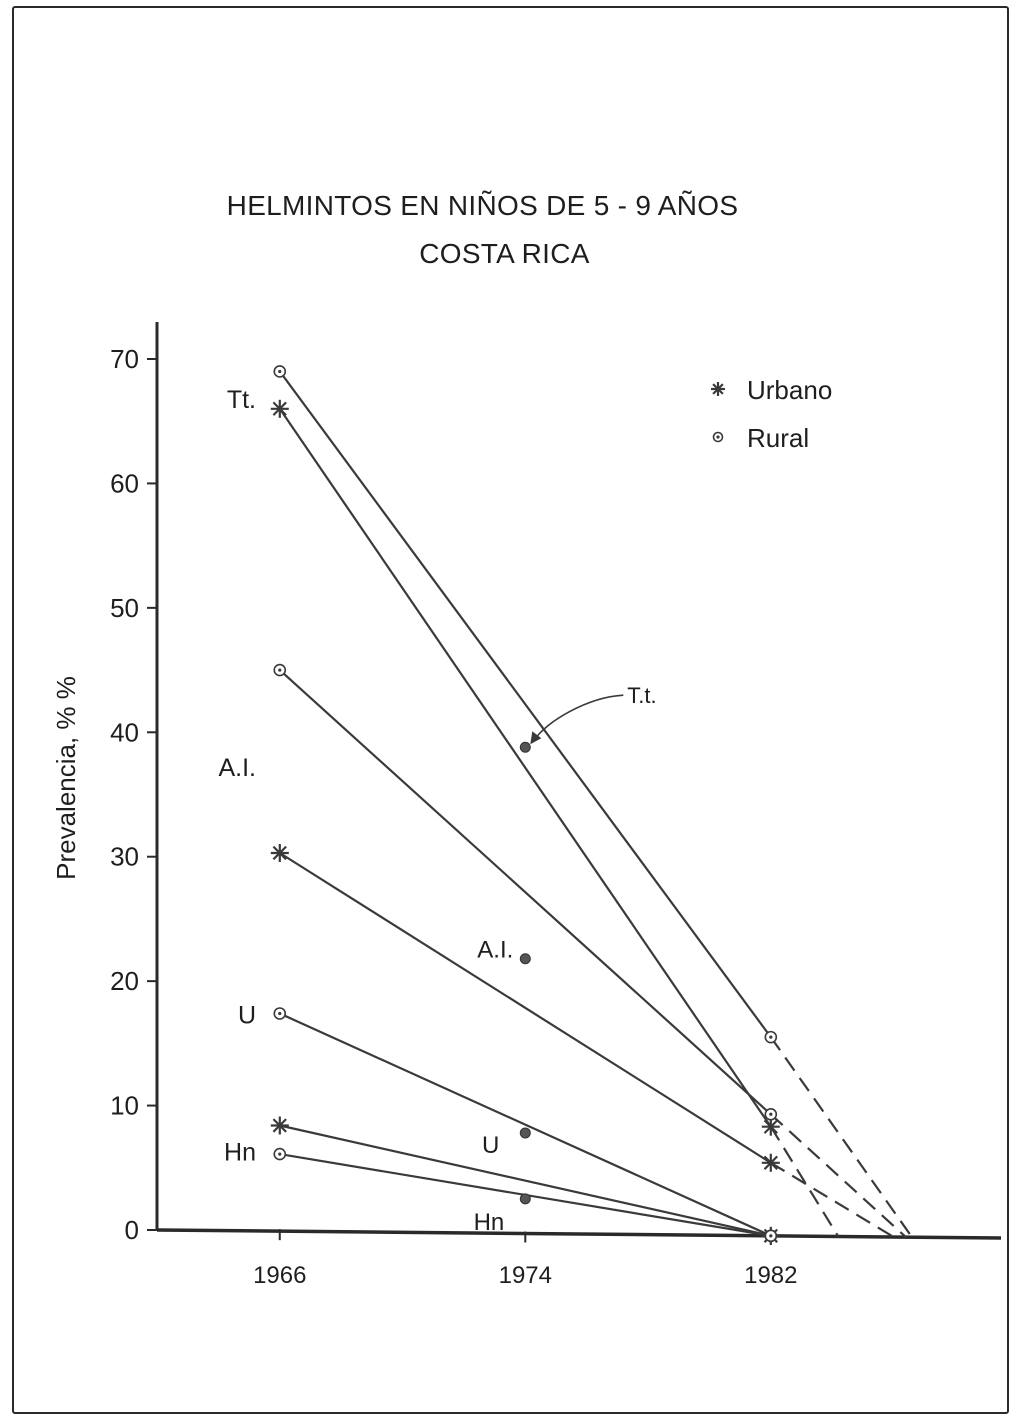 This screenshot has height=1422, width=1021. Describe the element at coordinates (240, 1153) in the screenshot. I see `series-label: Hn` at that location.